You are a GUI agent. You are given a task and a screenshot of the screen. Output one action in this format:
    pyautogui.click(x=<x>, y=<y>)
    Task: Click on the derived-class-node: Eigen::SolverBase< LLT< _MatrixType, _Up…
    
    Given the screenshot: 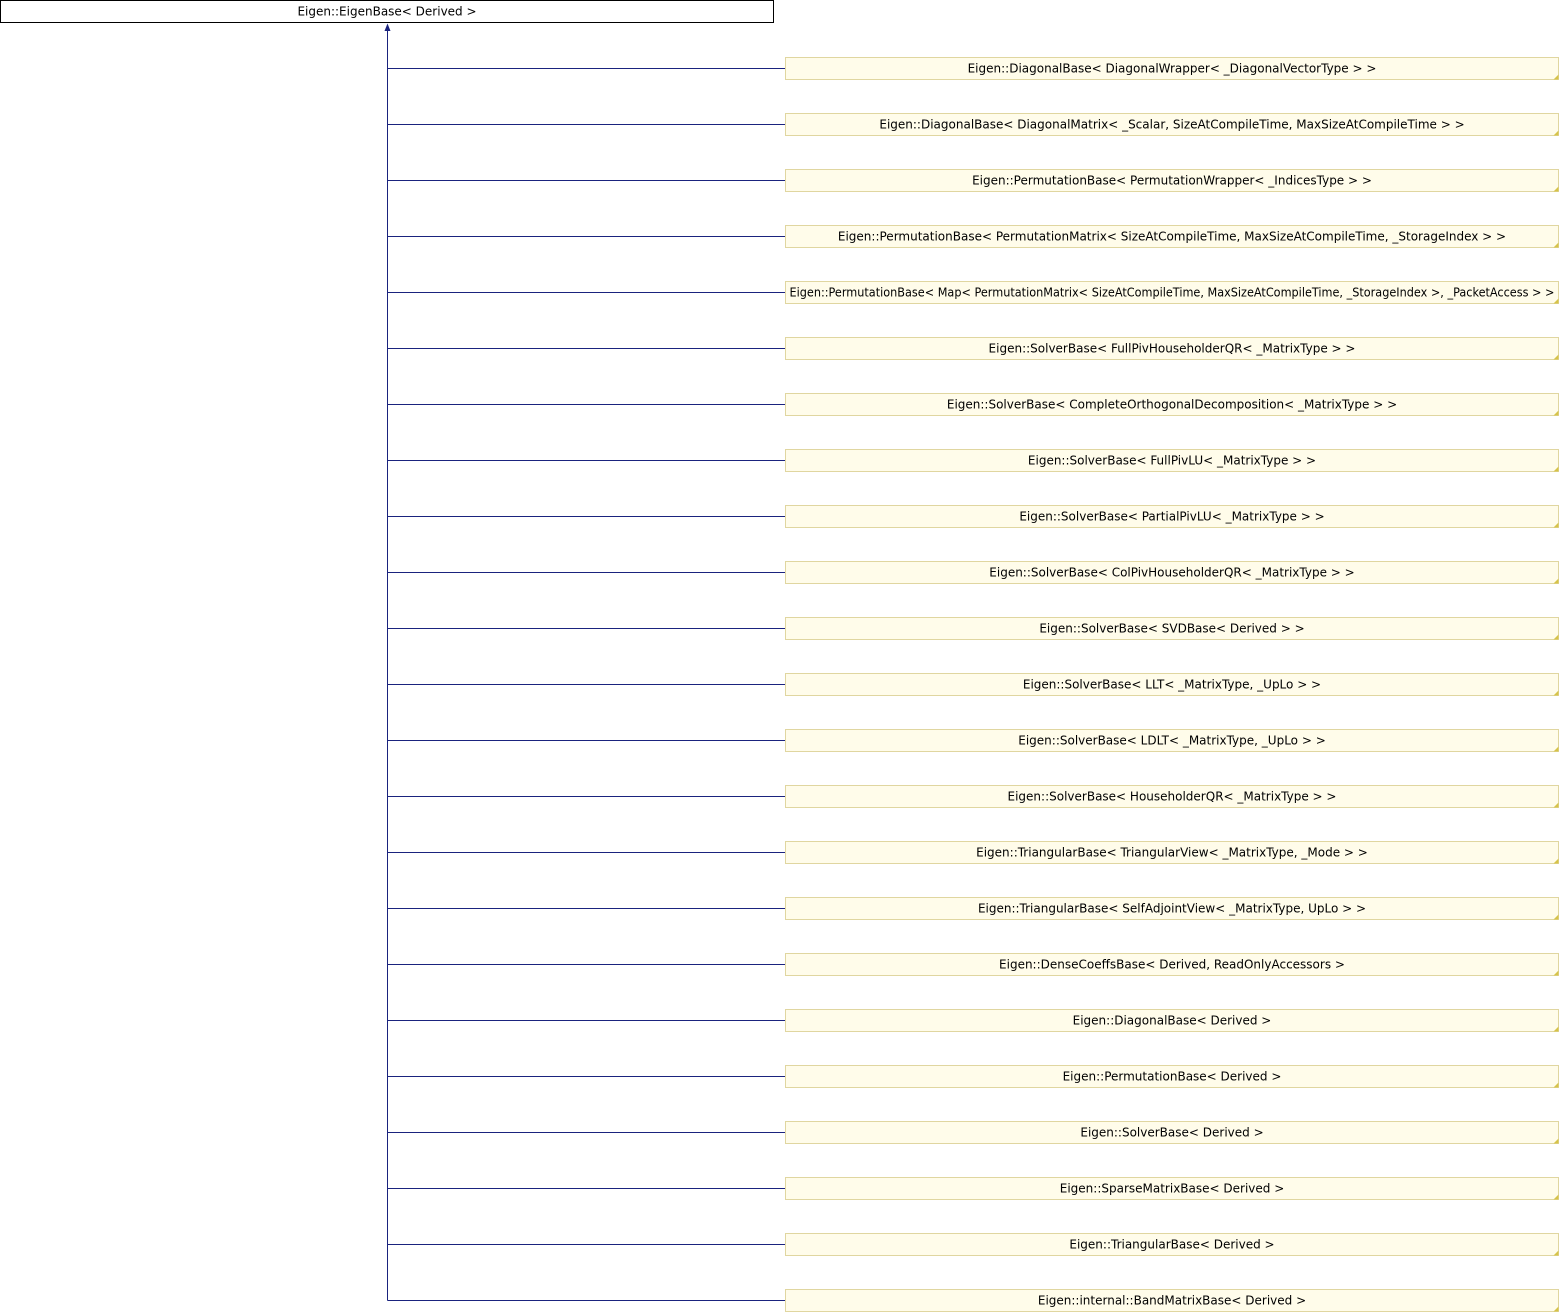 What is the action you would take?
    pyautogui.click(x=1172, y=684)
    